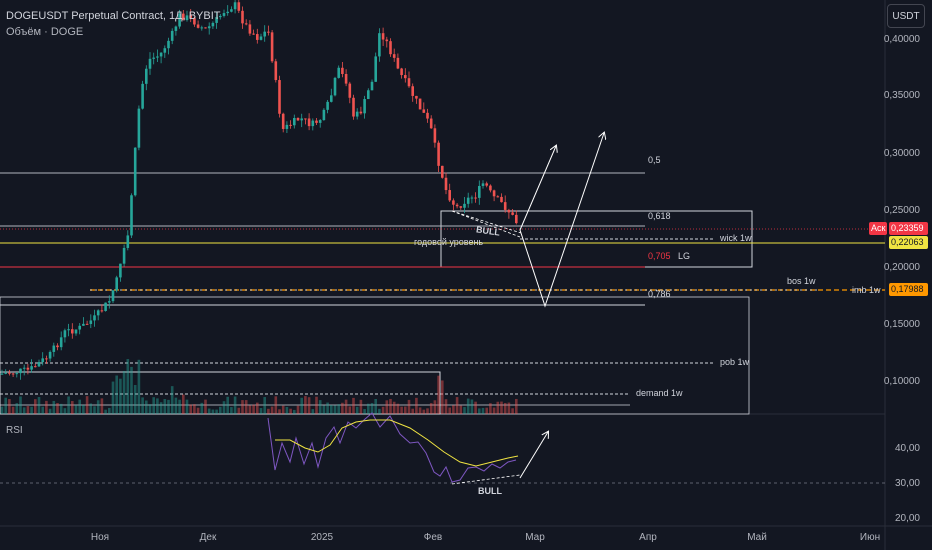  What do you see at coordinates (801, 281) in the screenshot?
I see `bos-1w-label: bos 1w` at bounding box center [801, 281].